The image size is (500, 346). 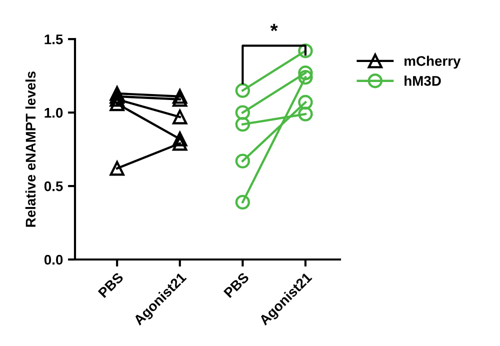 I want to click on legend-label: hM3D, so click(x=422, y=81).